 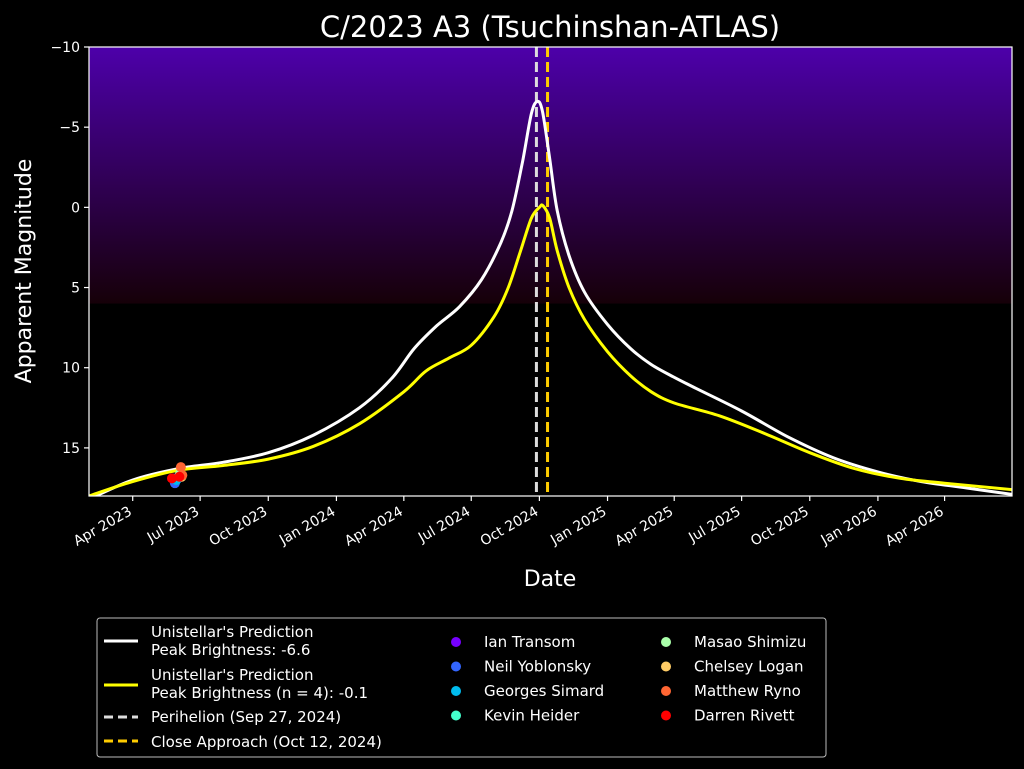 What do you see at coordinates (71, 369) in the screenshot?
I see `y-tick-label: 10` at bounding box center [71, 369].